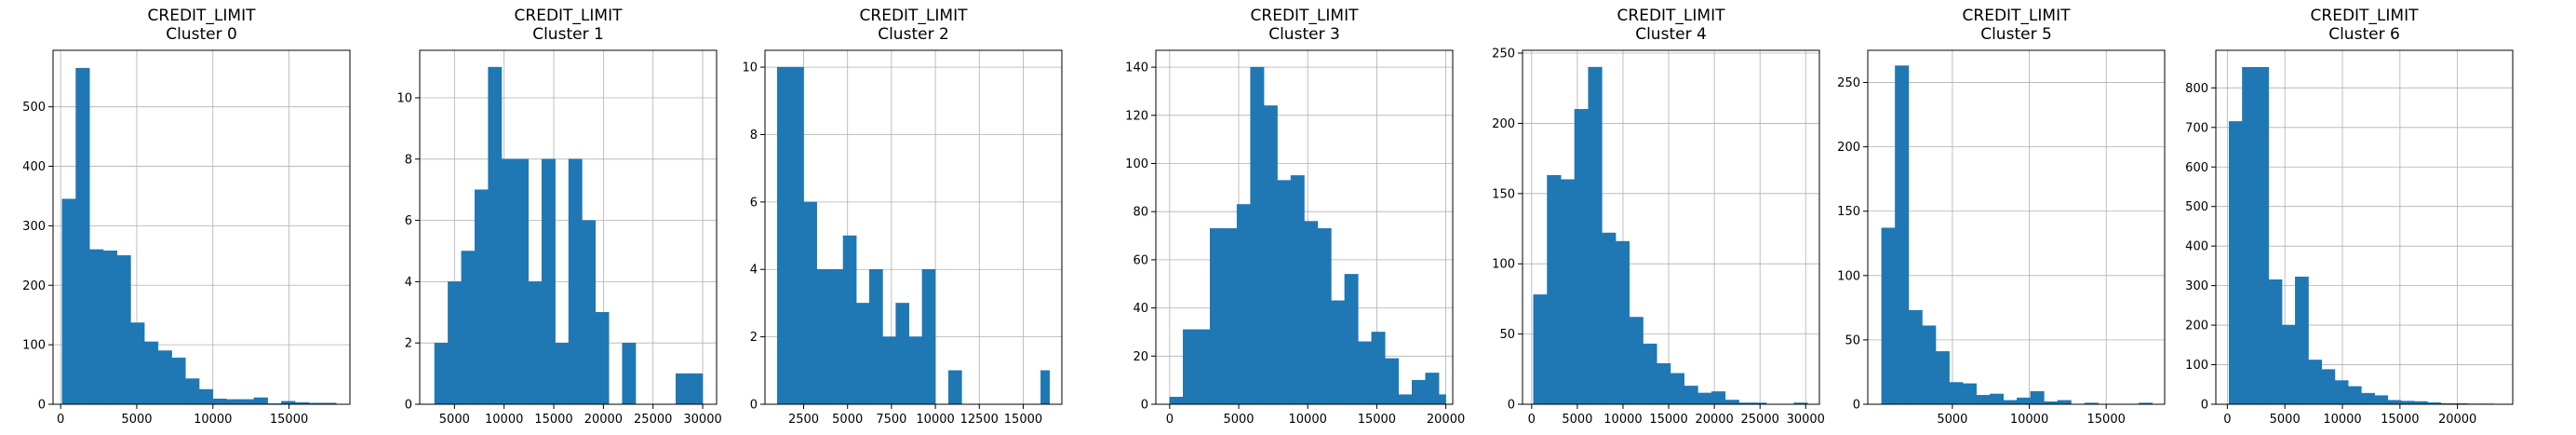 Image resolution: width=2576 pixels, height=435 pixels. I want to click on y-tick-label: 700, so click(2196, 128).